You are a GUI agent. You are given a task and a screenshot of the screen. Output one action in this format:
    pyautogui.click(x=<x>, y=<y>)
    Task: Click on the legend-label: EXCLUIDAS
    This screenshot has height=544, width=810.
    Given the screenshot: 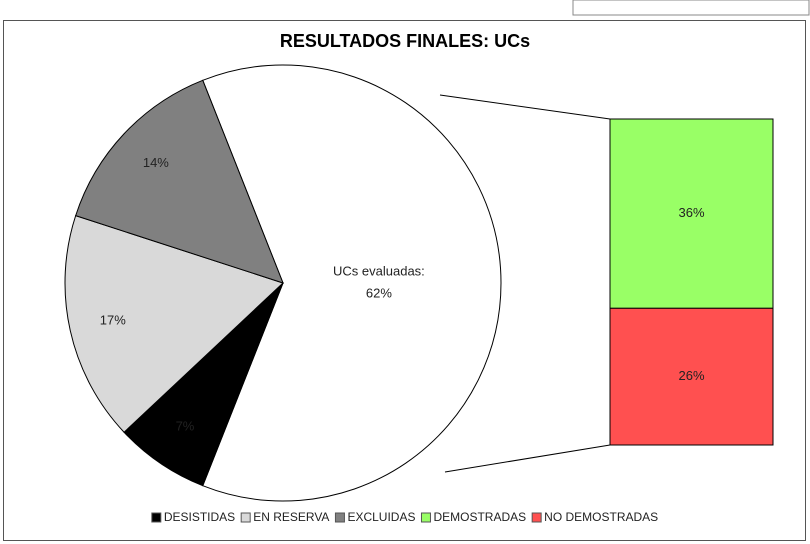 What is the action you would take?
    pyautogui.click(x=381, y=517)
    